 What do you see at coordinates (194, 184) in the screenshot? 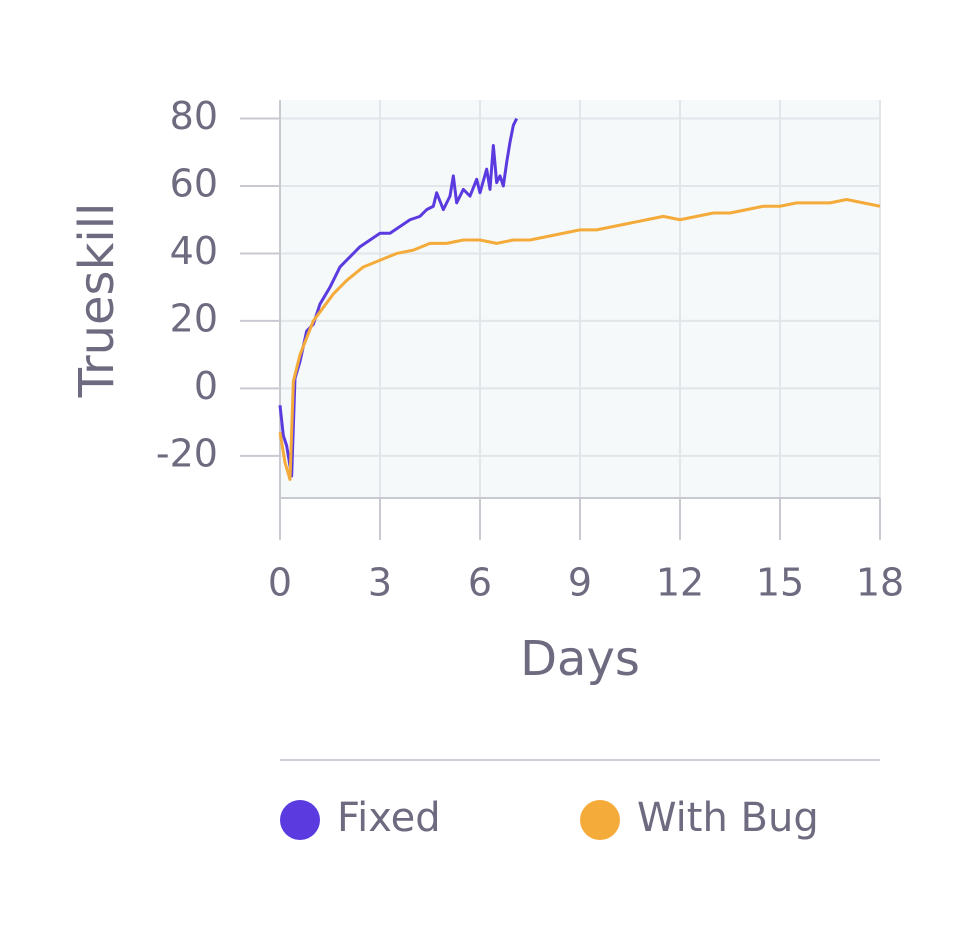
I see `y-tick-label: 60` at bounding box center [194, 184].